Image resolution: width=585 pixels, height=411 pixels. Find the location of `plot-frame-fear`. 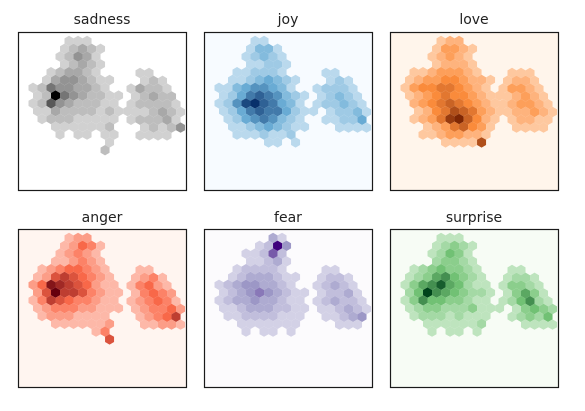

plot-frame-fear is located at coordinates (288, 308).